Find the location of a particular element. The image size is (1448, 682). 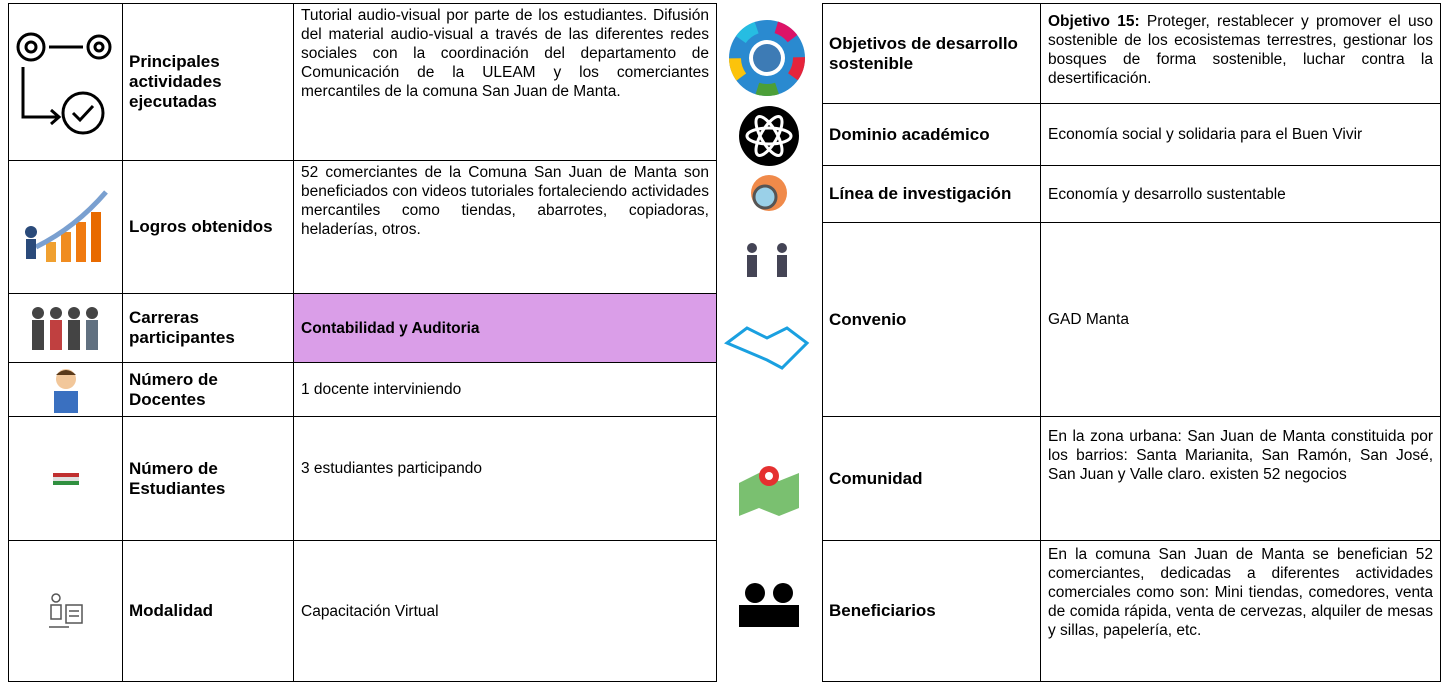

teacher-icon is located at coordinates (65, 390).